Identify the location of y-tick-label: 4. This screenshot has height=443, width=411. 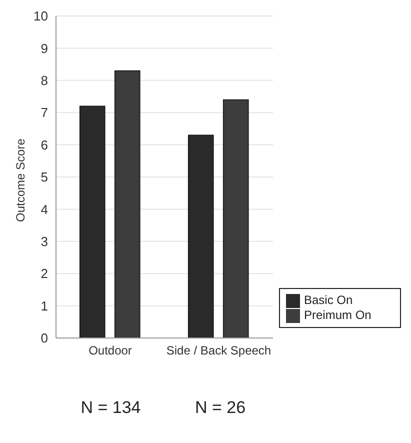
(44, 209).